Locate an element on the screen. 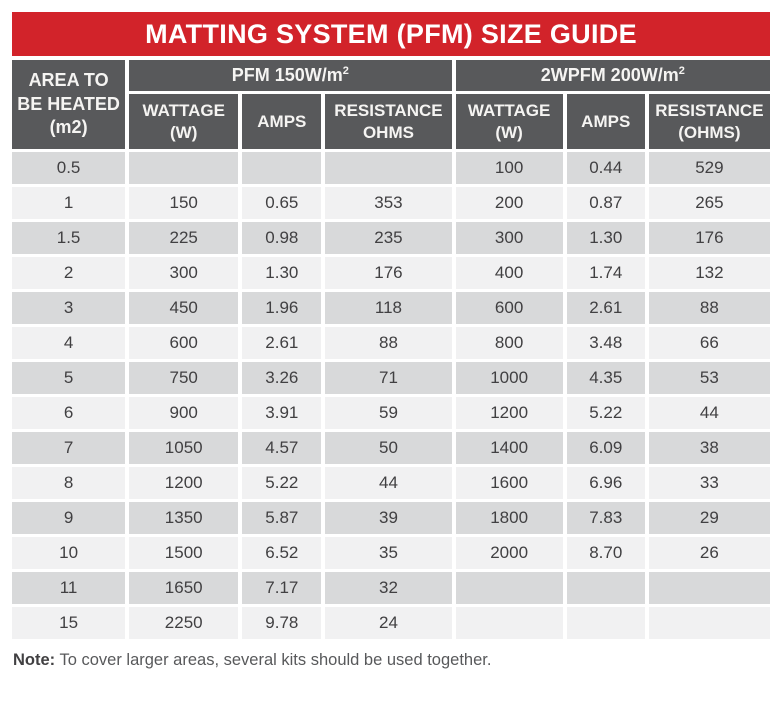 This screenshot has width=781, height=705. value-cell: 1350 is located at coordinates (184, 518).